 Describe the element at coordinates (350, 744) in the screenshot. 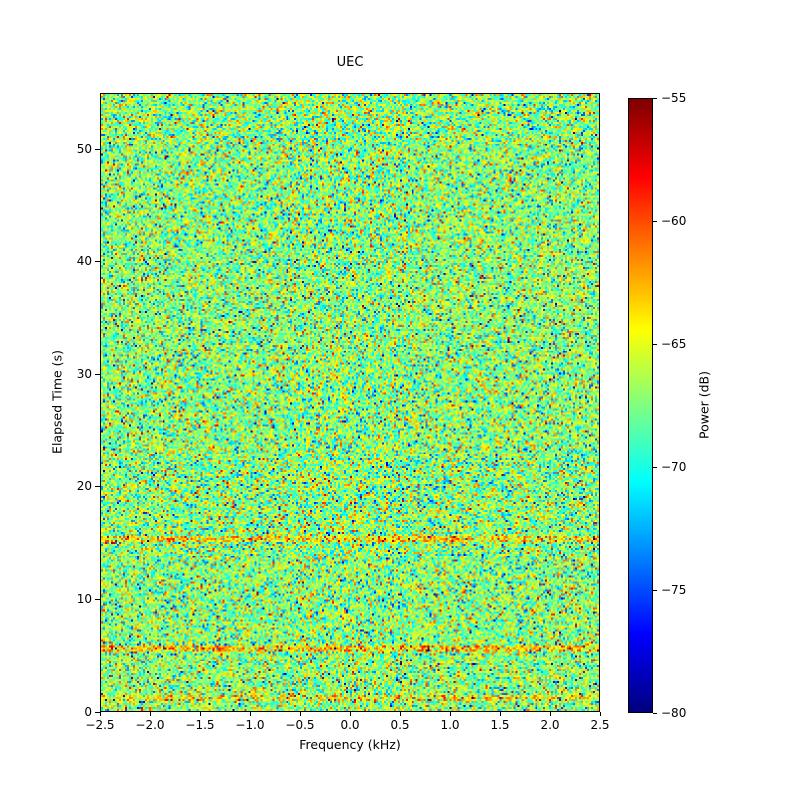

I see `x-axis-label: Frequency (kHz)` at that location.